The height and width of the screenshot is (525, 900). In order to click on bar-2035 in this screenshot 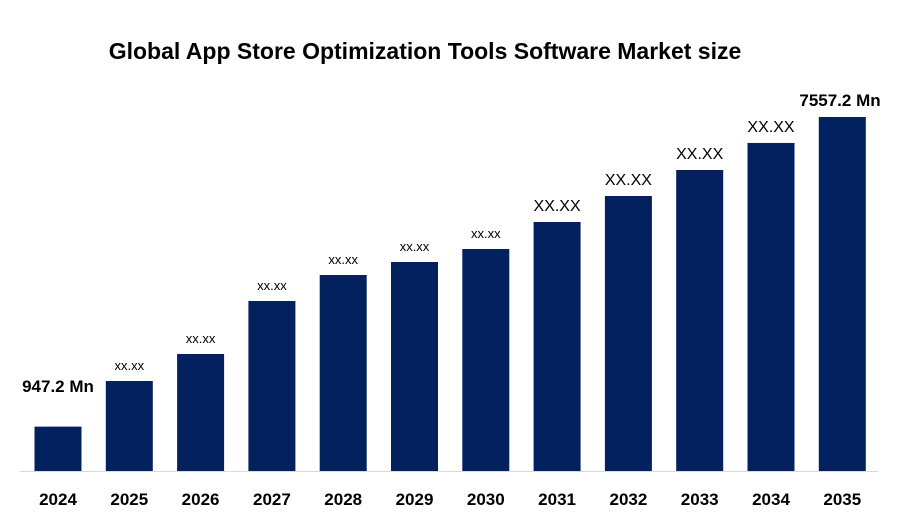, I will do `click(842, 294)`.